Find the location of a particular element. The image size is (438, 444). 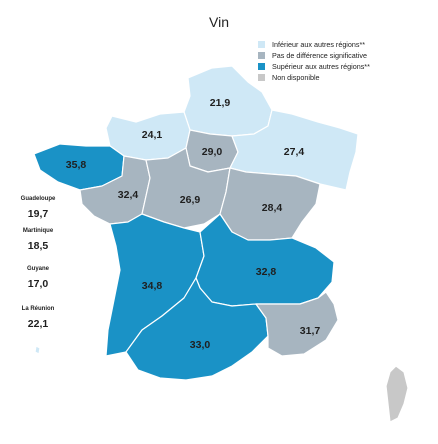

value-normandie: 24,1 is located at coordinates (152, 135).